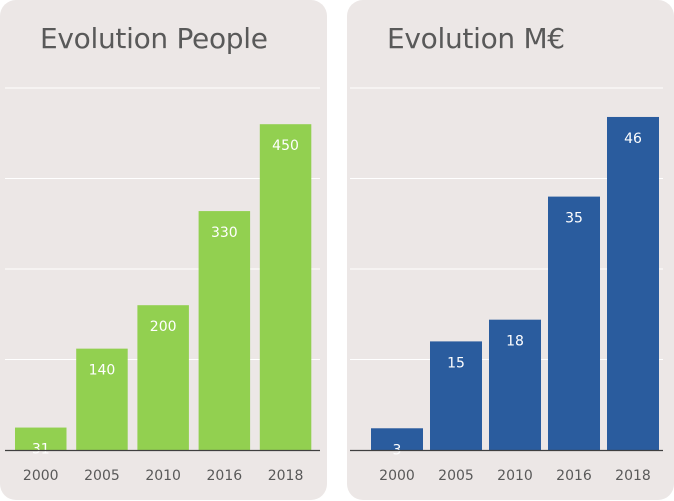  I want to click on money-bar-2010, so click(515, 384).